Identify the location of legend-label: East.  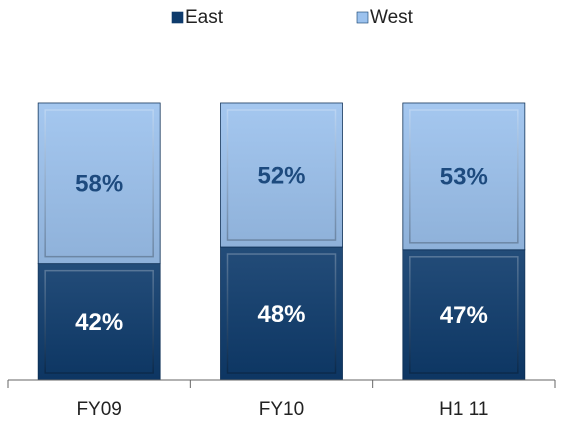
(204, 17).